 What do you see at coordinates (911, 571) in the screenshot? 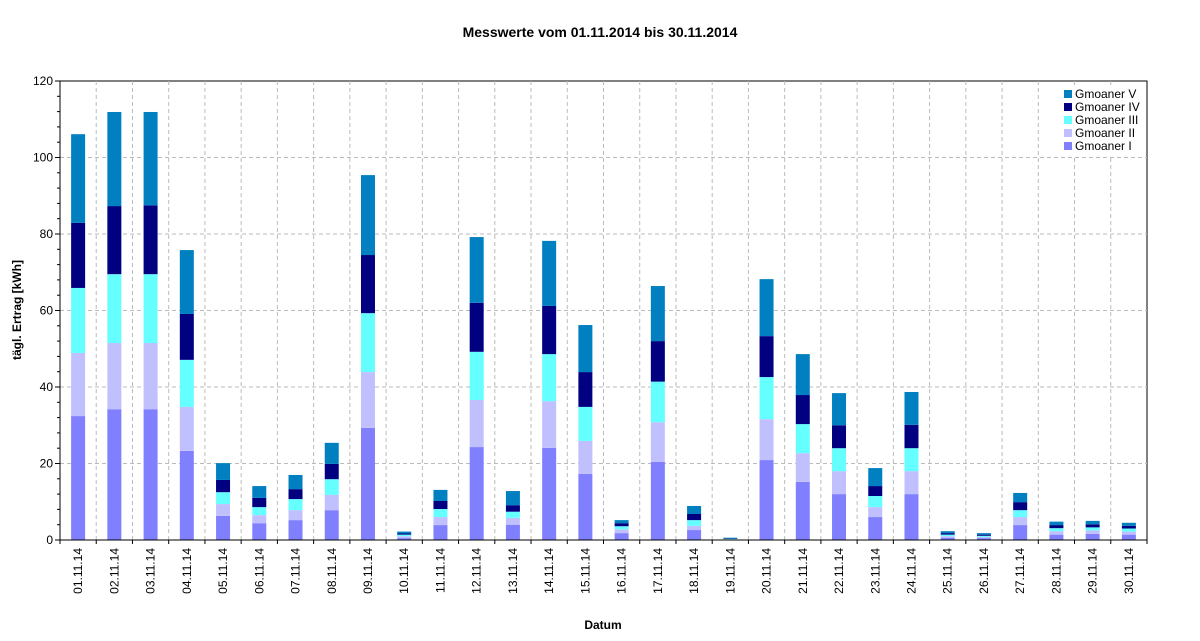
I see `x-tick-label: 24.11.14` at bounding box center [911, 571].